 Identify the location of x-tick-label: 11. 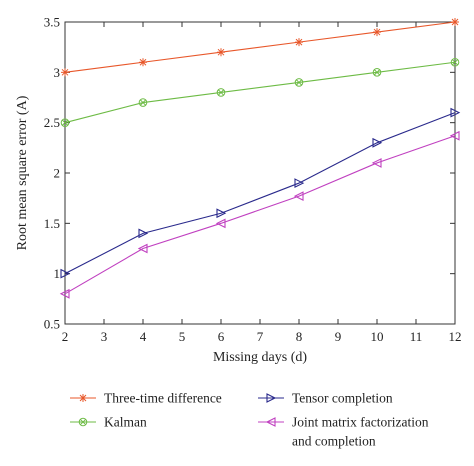
(416, 336).